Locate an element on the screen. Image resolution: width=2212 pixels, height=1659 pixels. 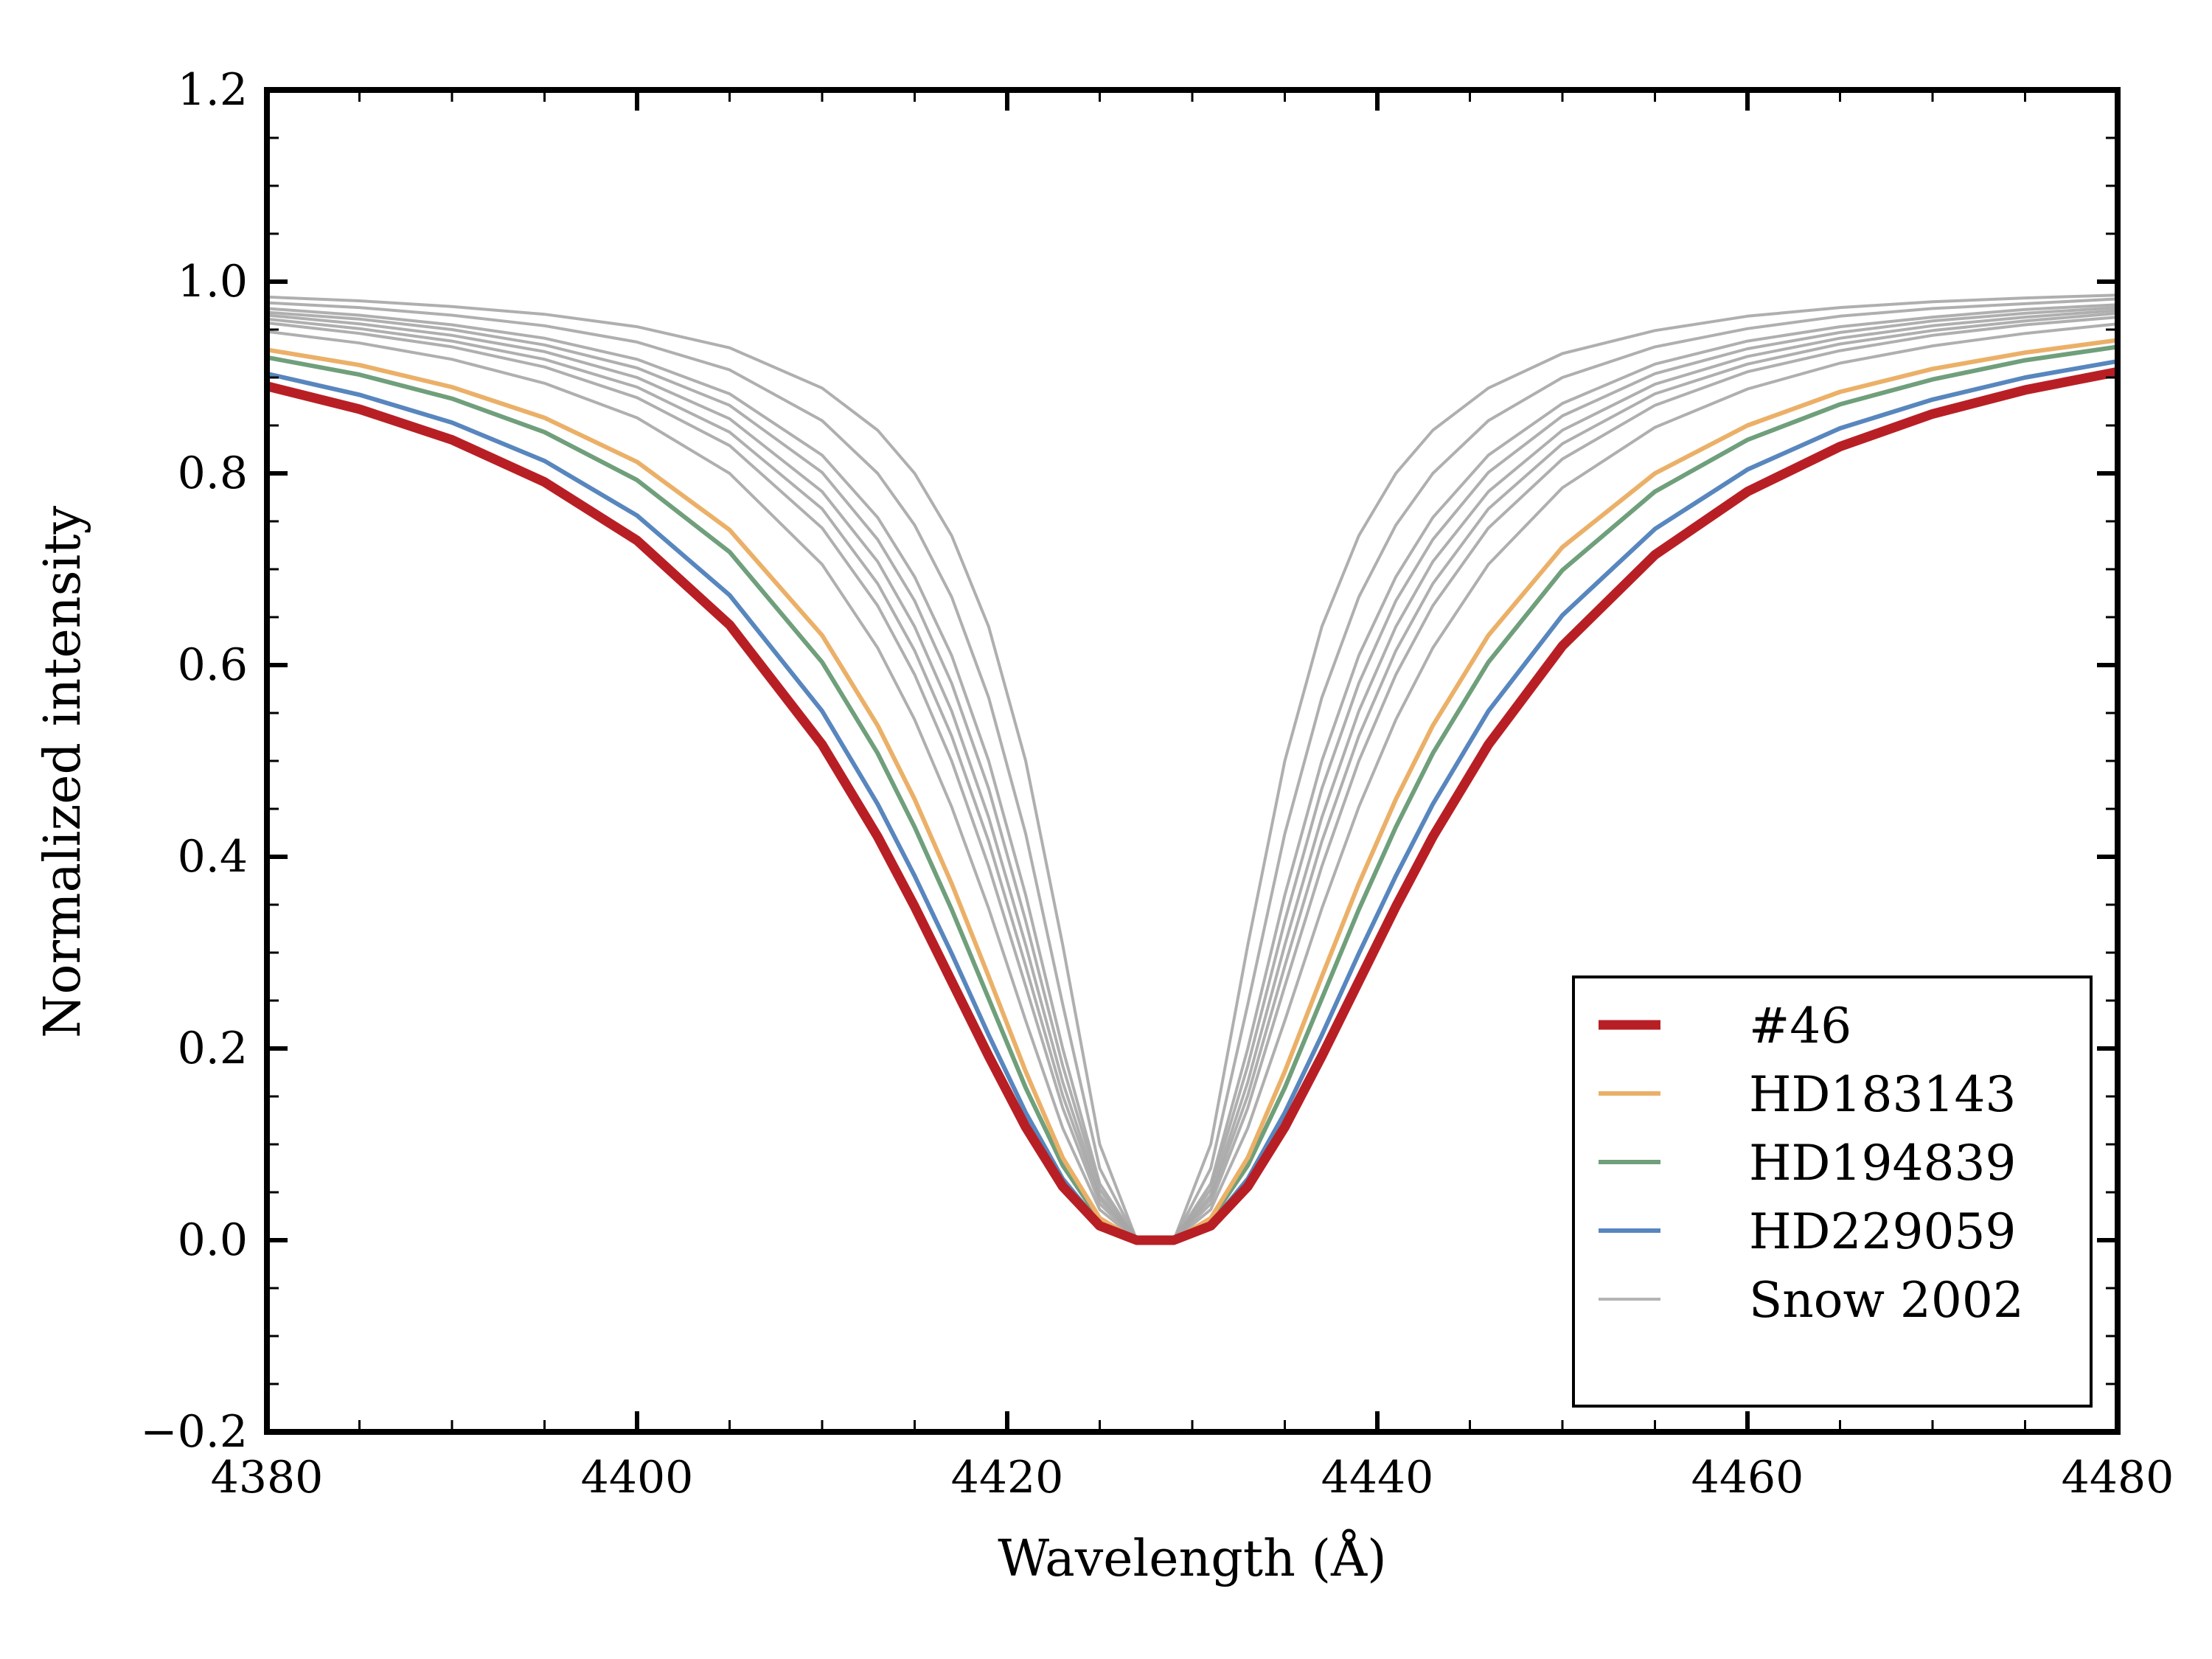
x-tick-label: 4460 is located at coordinates (1747, 1477).